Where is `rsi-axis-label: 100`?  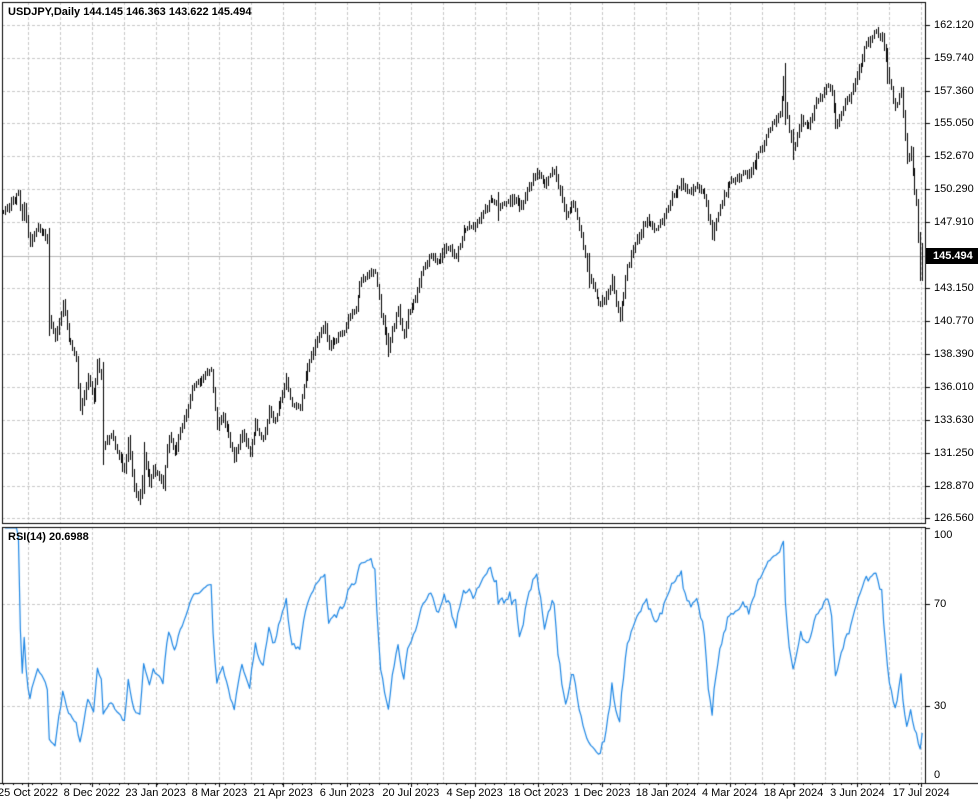 rsi-axis-label: 100 is located at coordinates (943, 535).